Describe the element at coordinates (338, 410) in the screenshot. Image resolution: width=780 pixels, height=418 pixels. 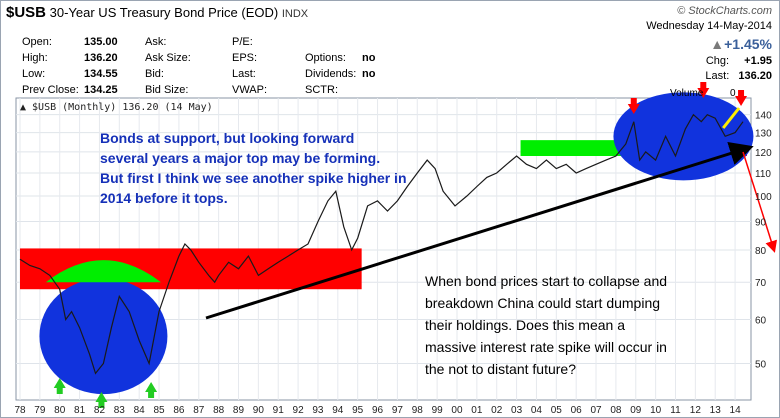
I see `x-tick-label: 94` at that location.